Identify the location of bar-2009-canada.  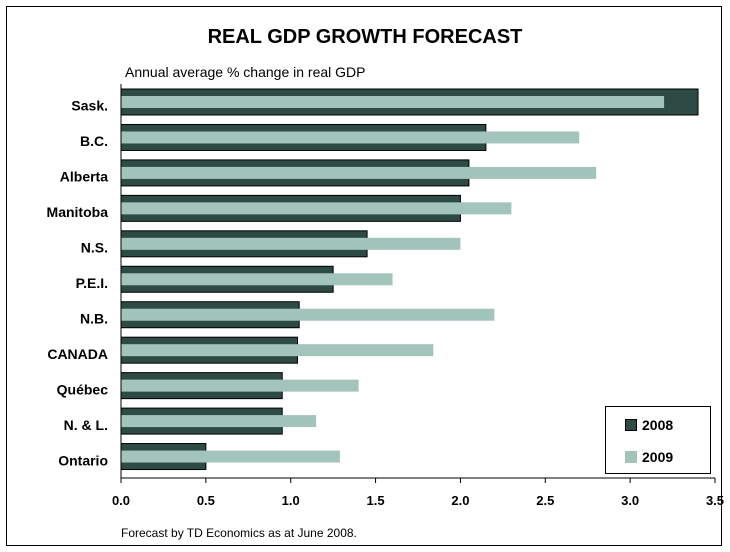
(277, 350).